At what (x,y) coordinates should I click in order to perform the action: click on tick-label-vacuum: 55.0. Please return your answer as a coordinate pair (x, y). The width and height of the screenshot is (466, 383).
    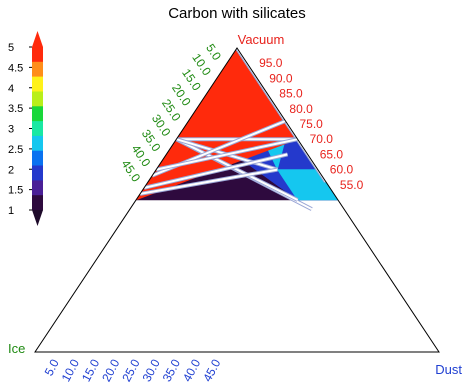
    Looking at the image, I should click on (352, 185).